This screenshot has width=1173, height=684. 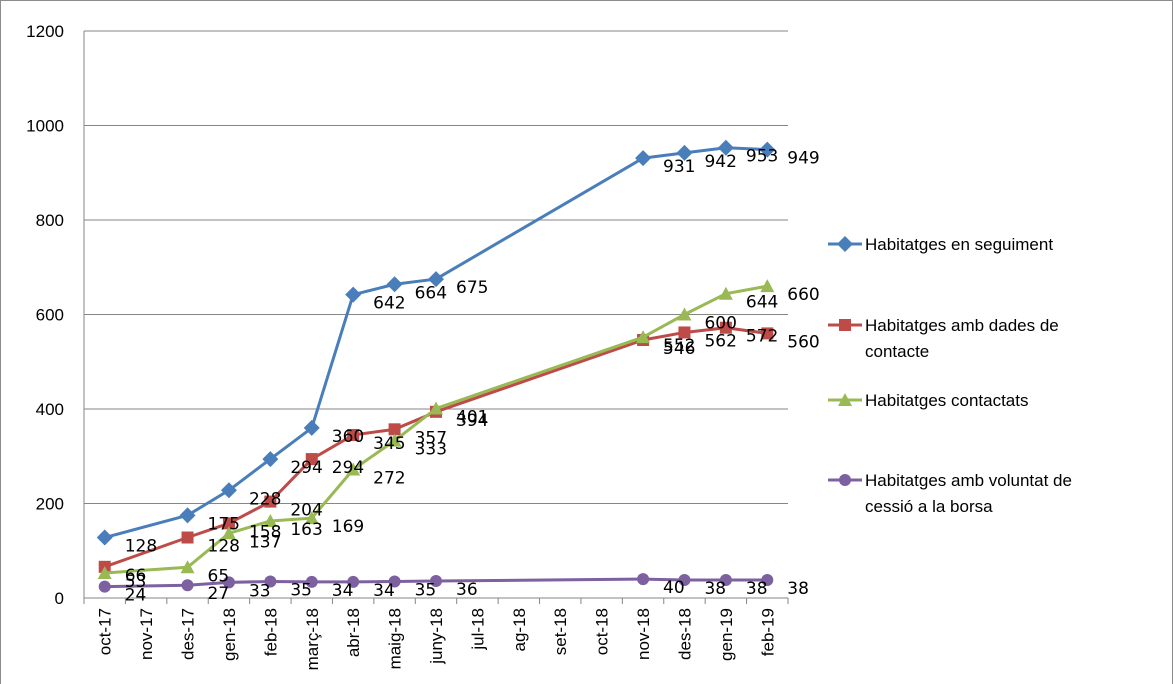 I want to click on legend-item: Habitatges en seguiment, so click(x=940, y=244).